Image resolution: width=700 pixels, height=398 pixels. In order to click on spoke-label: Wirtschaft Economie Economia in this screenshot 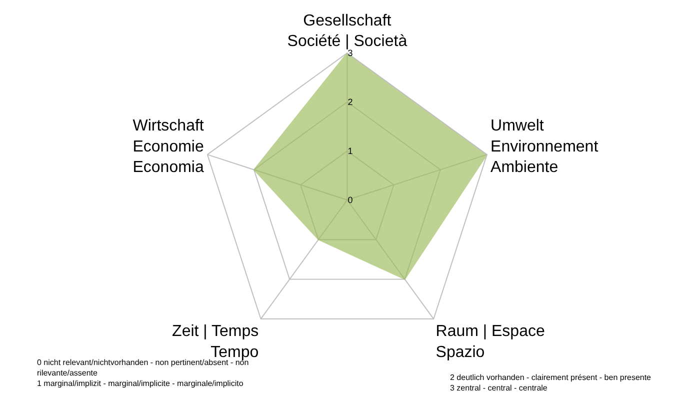, I will do `click(168, 147)`.